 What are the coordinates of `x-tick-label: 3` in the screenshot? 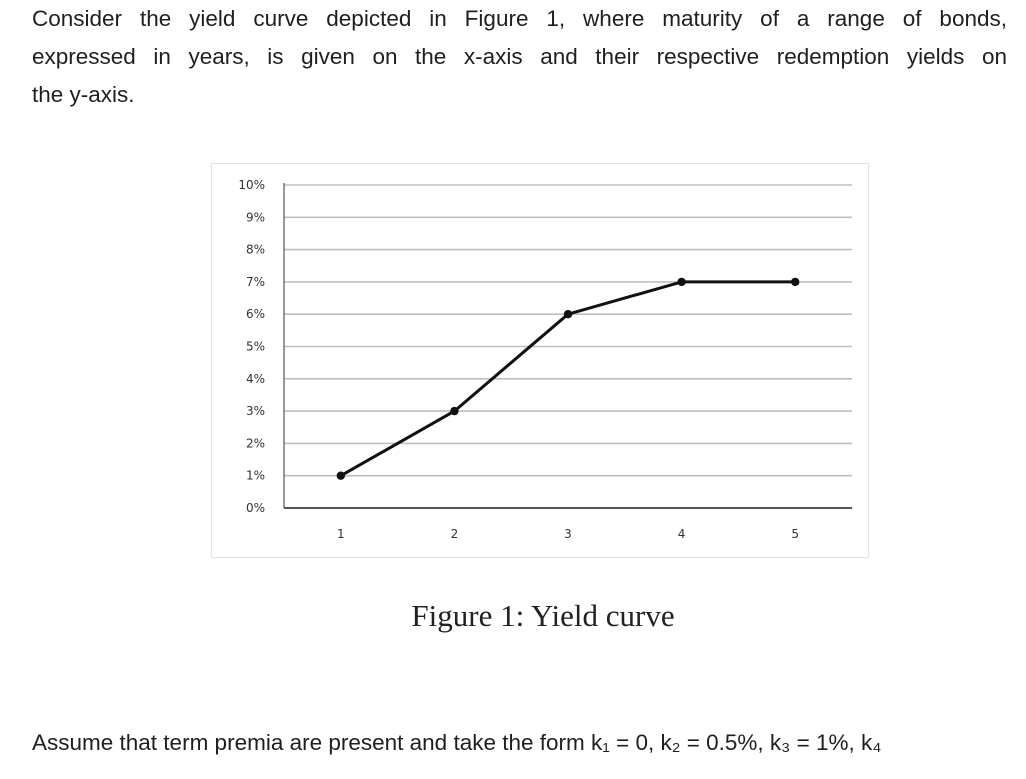 It's located at (568, 534).